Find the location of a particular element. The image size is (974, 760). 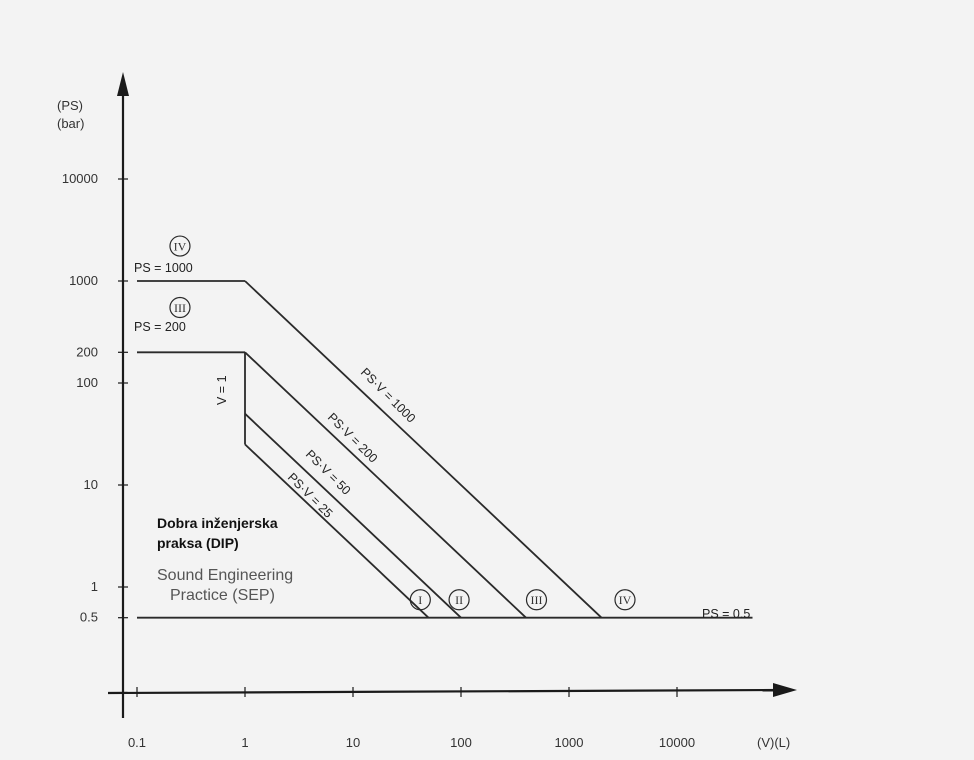

x-tick-label: 100 is located at coordinates (461, 742).